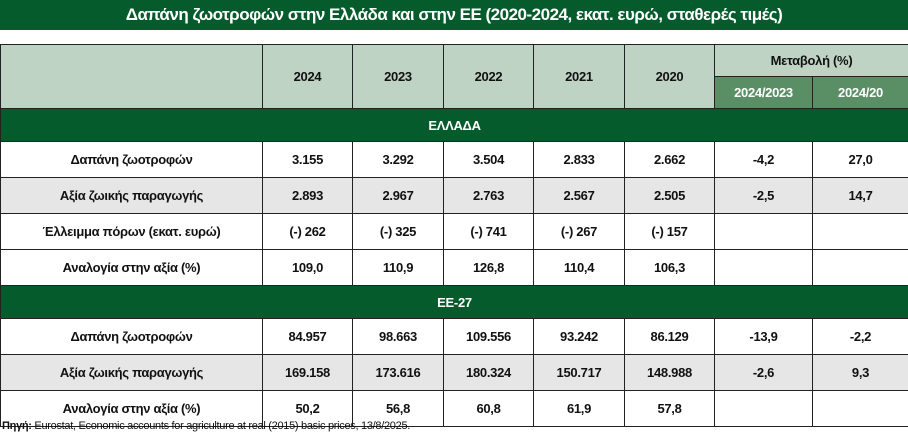 The height and width of the screenshot is (439, 908). I want to click on header-empty-cell, so click(131, 76).